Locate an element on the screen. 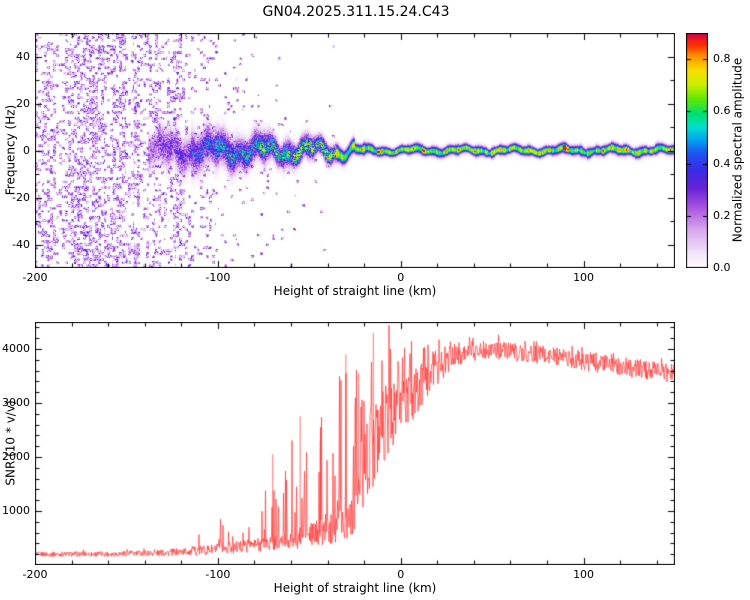 The image size is (750, 600). colorbar-axis-label: Normalized spectral amplitude is located at coordinates (737, 150).